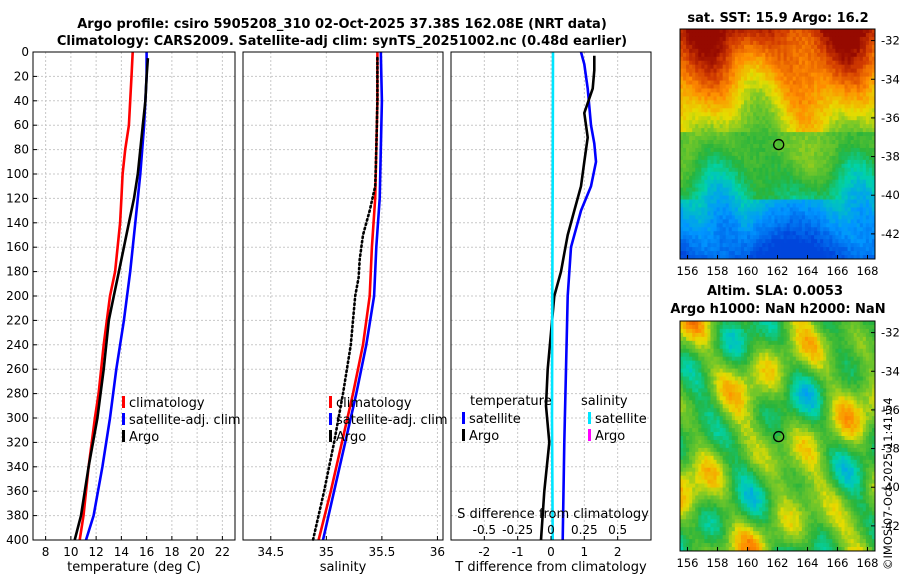 Image resolution: width=900 pixels, height=584 pixels. I want to click on salinity-legend-swatch, so click(330, 402).